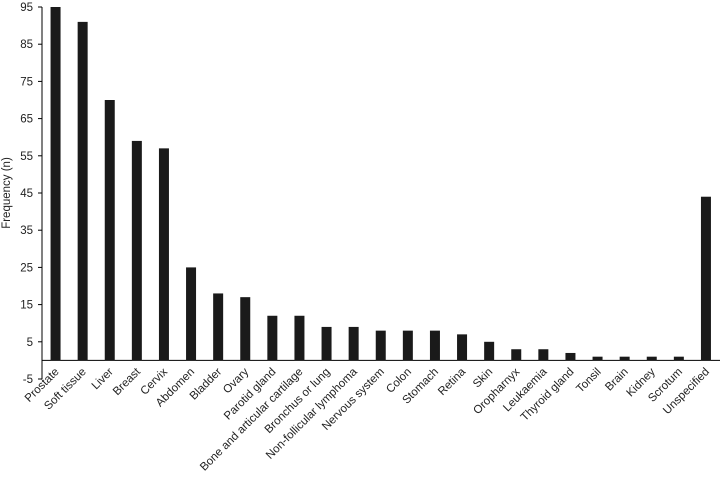 This screenshot has height=483, width=724. I want to click on bar-skin, so click(489, 351).